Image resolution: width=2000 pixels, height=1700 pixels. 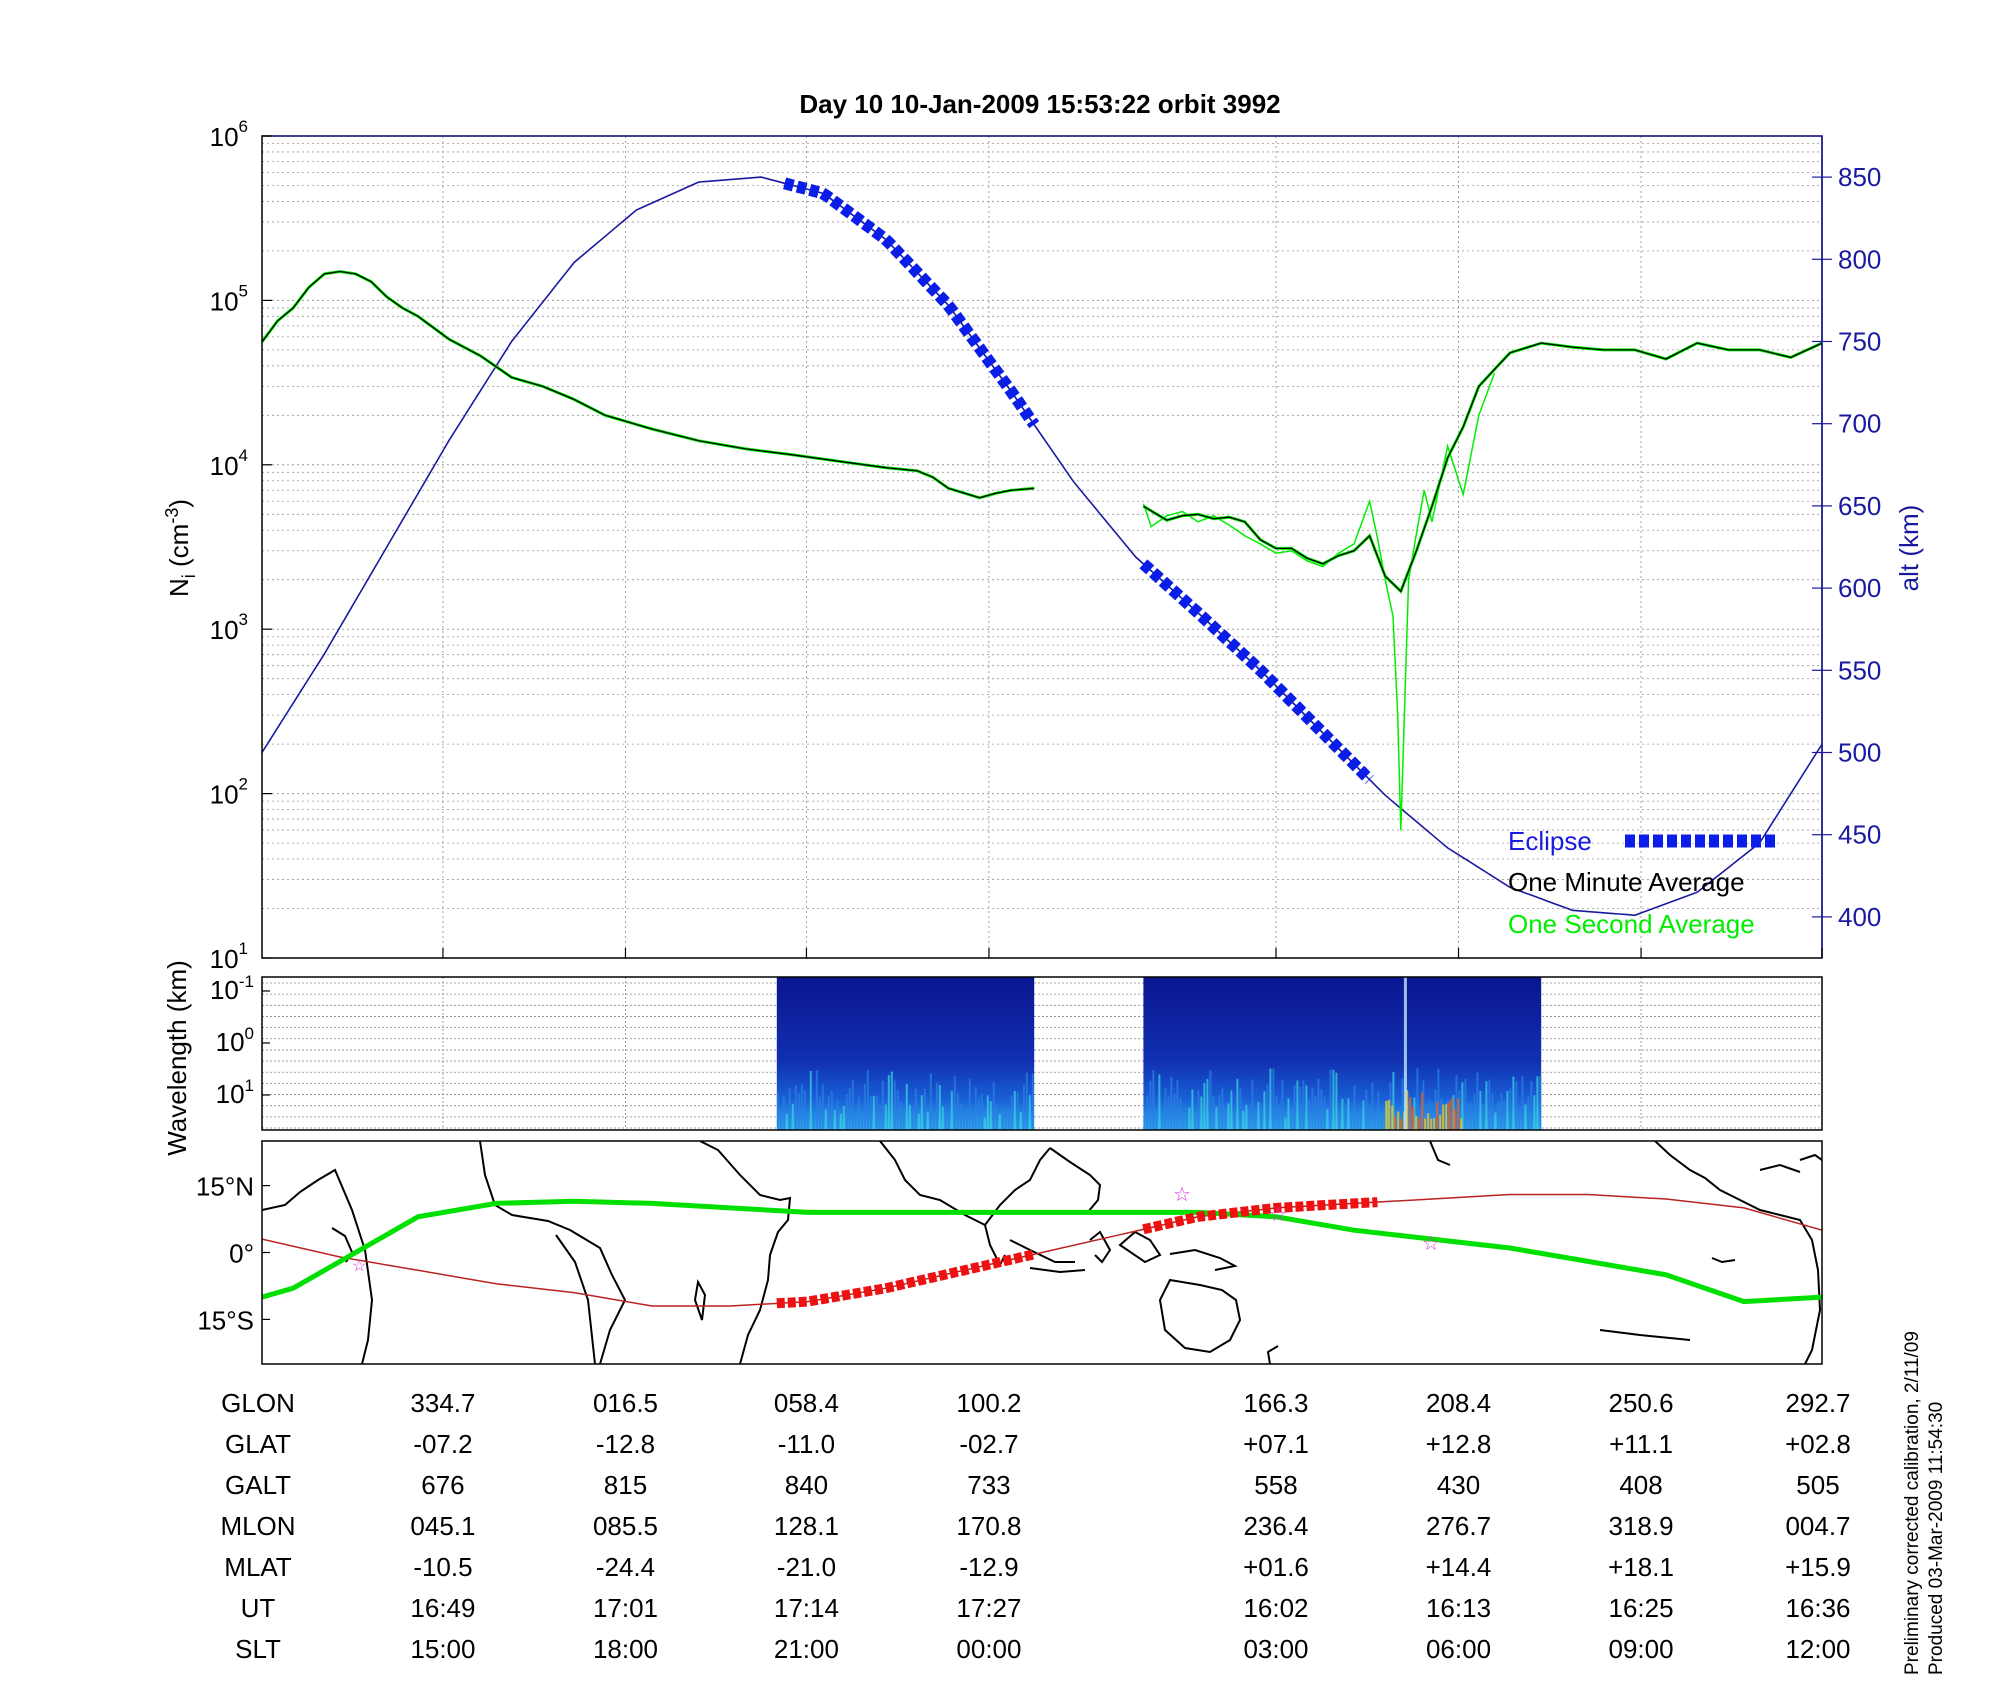 What do you see at coordinates (1459, 1567) in the screenshot?
I see `table-cell: +14.4` at bounding box center [1459, 1567].